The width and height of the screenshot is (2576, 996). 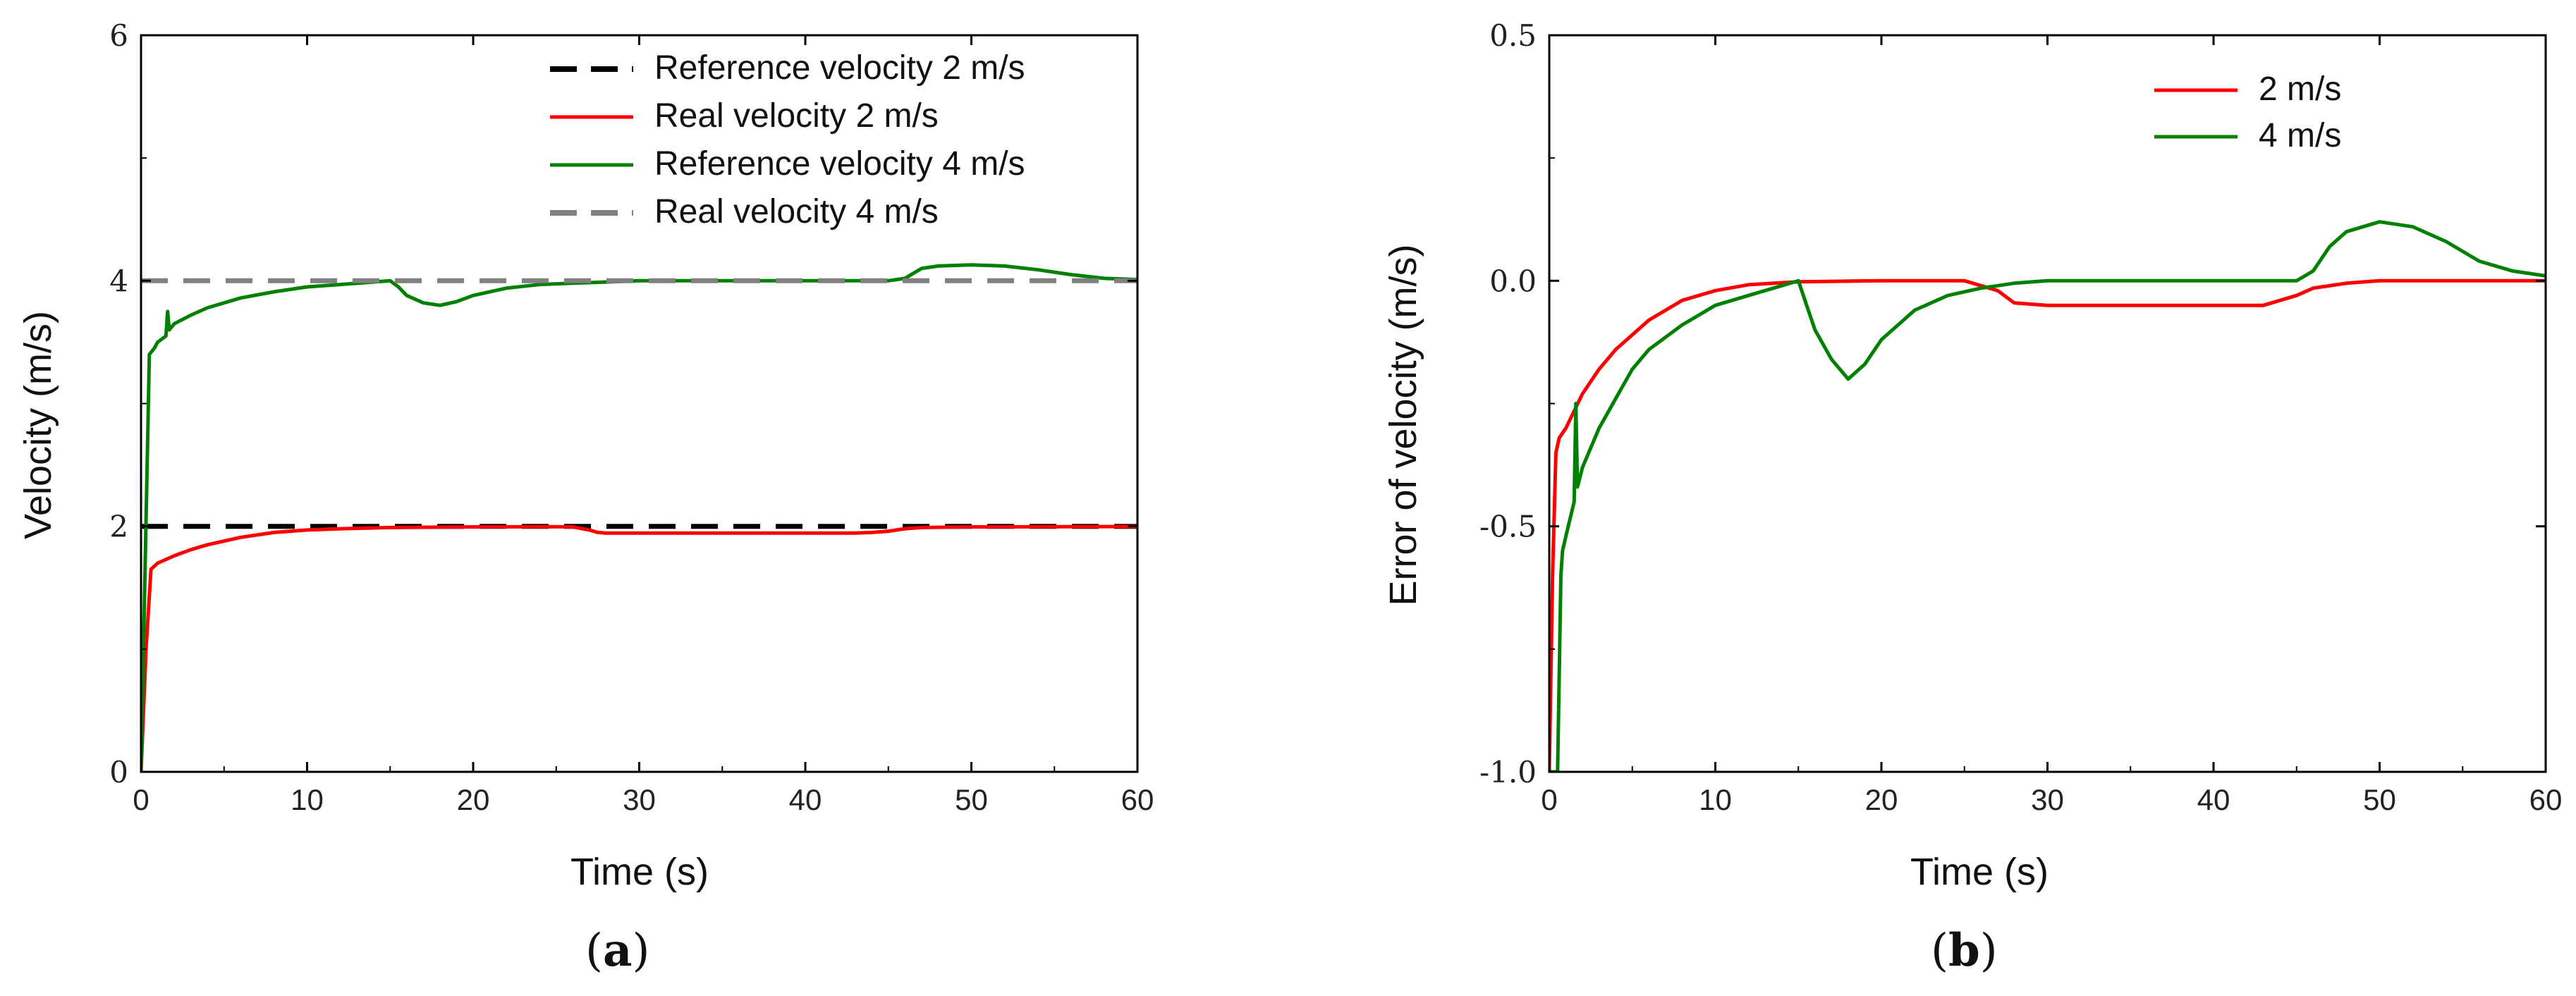 What do you see at coordinates (308, 800) in the screenshot?
I see `panel-a-x-tick-label: 10` at bounding box center [308, 800].